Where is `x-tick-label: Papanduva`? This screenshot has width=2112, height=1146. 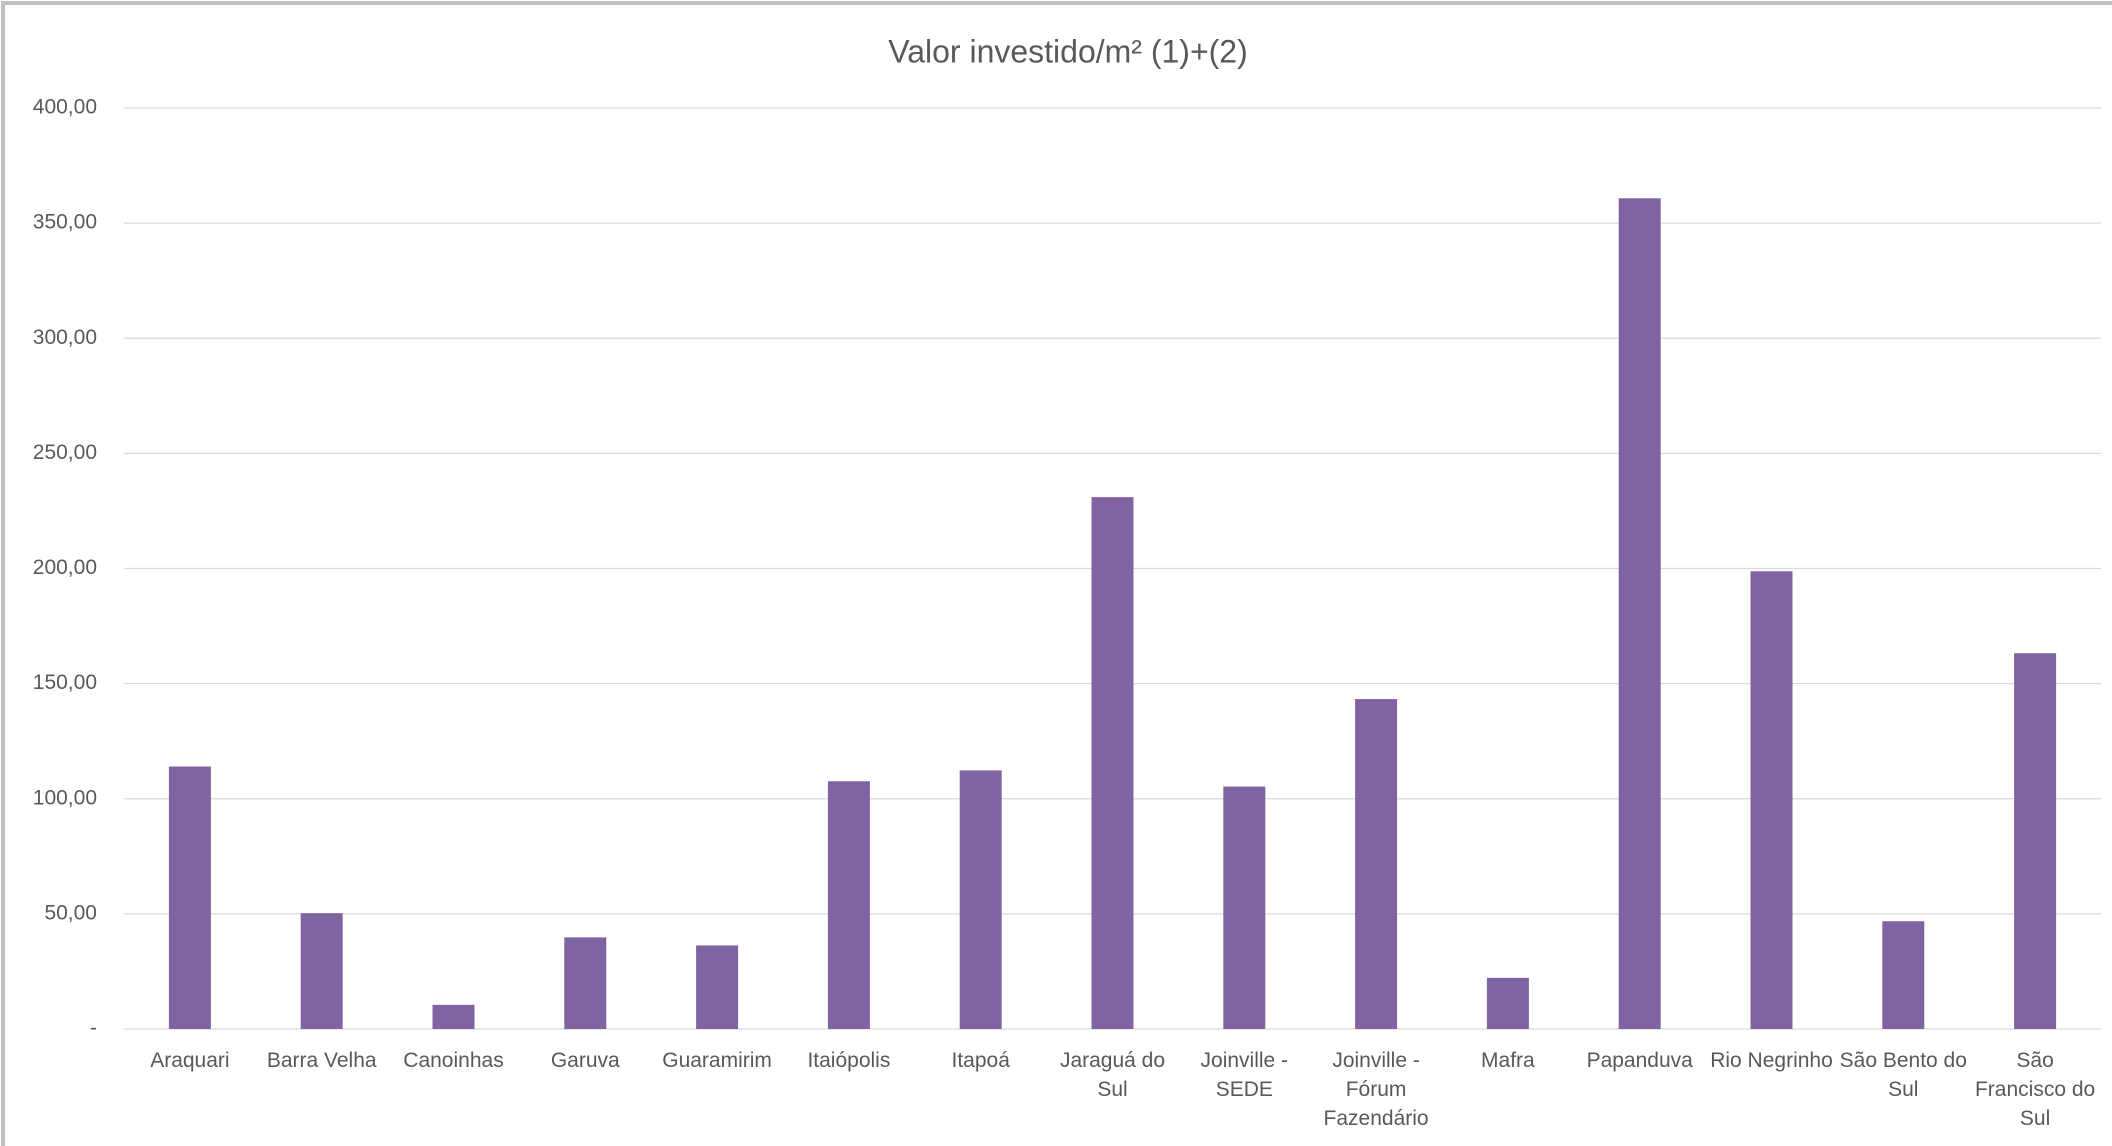 x-tick-label: Papanduva is located at coordinates (1639, 1060).